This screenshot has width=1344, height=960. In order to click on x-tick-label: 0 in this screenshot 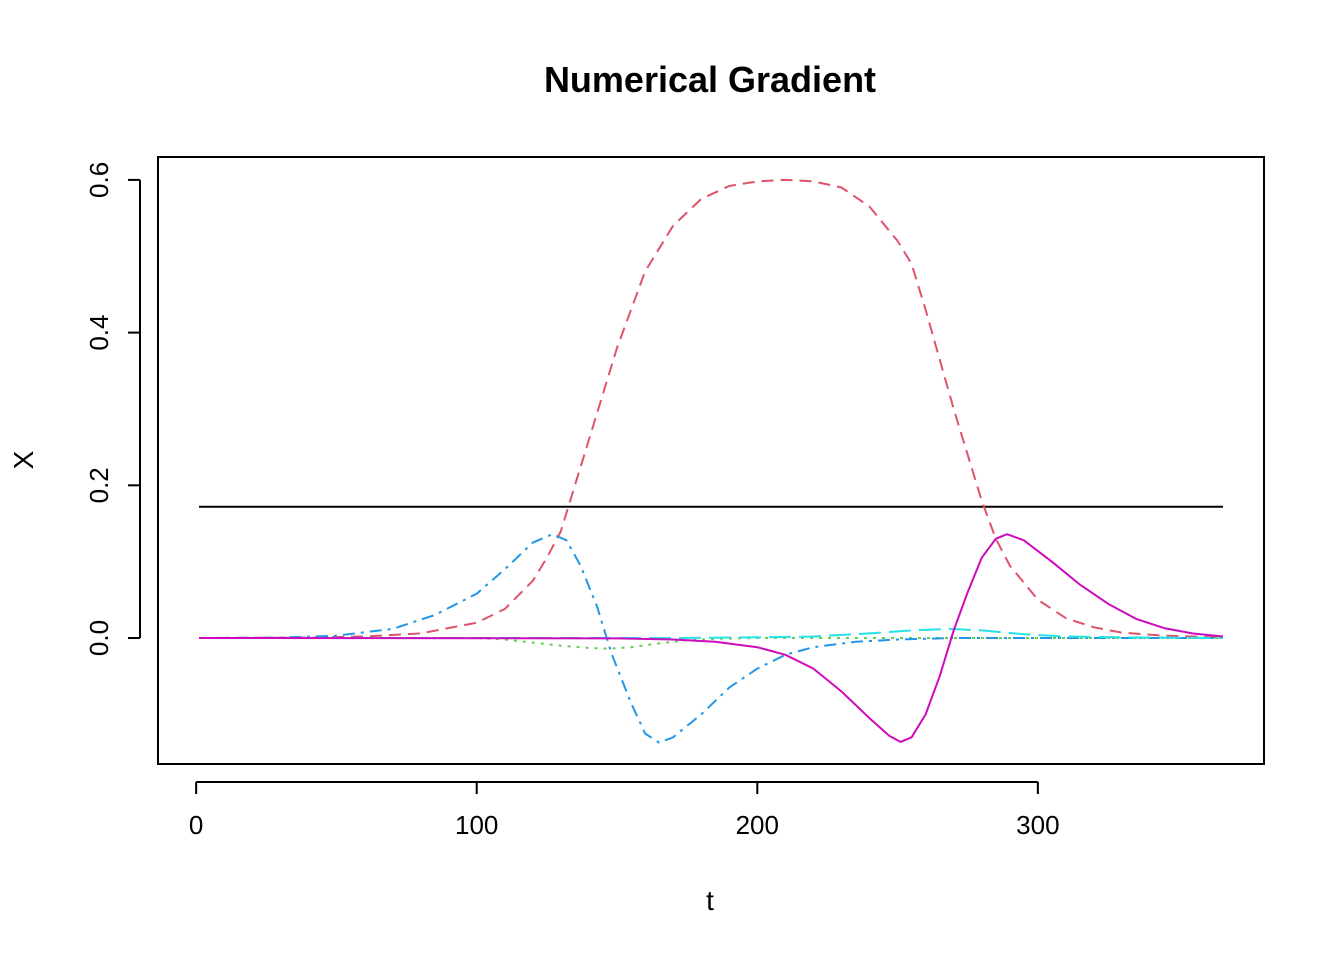, I will do `click(196, 825)`.